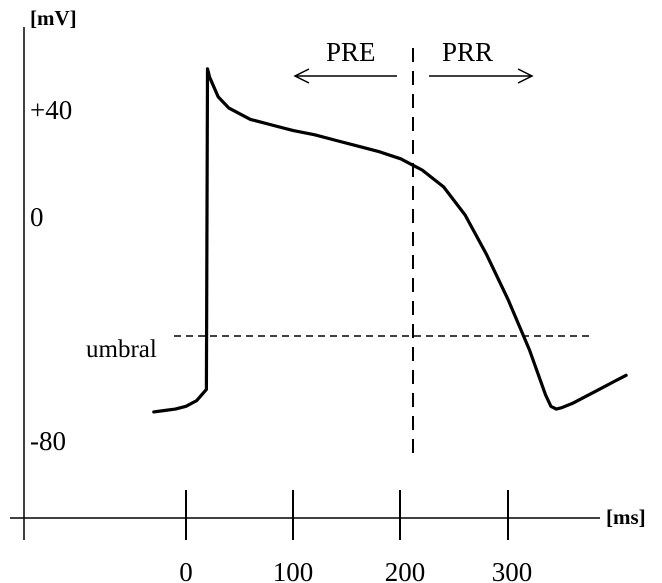 The width and height of the screenshot is (662, 583). What do you see at coordinates (48, 441) in the screenshot?
I see `y-tick-label-minus80: -80` at bounding box center [48, 441].